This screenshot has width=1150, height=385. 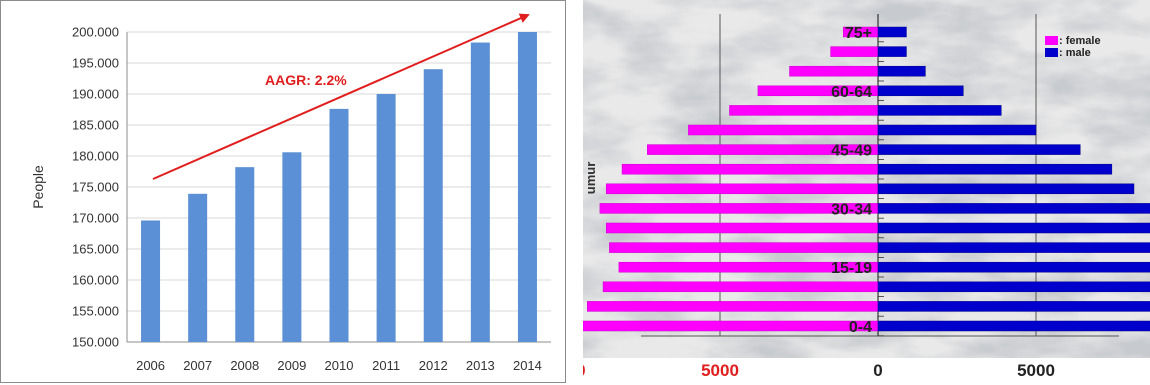 I want to click on x-tick-label: 2007, so click(x=197, y=365).